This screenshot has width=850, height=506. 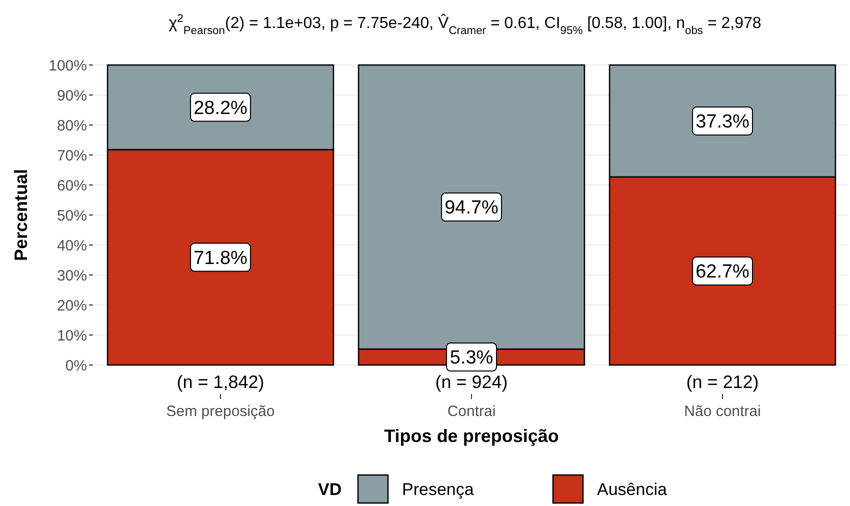 What do you see at coordinates (722, 382) in the screenshot?
I see `annotation: (n = 212)` at bounding box center [722, 382].